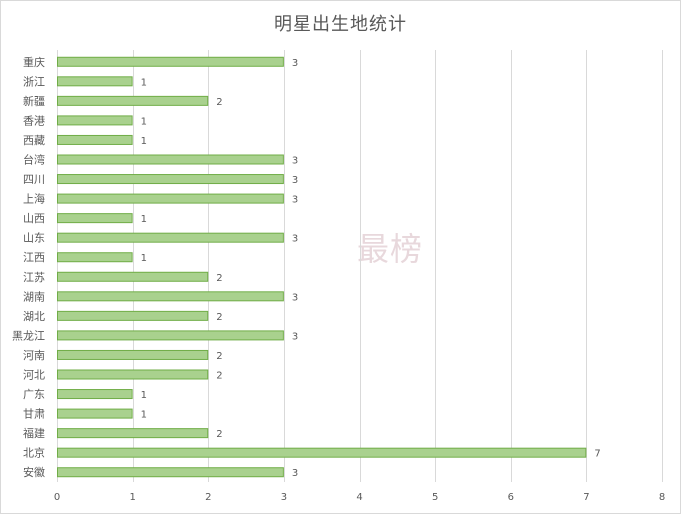 The height and width of the screenshot is (514, 681). What do you see at coordinates (34, 199) in the screenshot?
I see `category-label-7: 上海` at bounding box center [34, 199].